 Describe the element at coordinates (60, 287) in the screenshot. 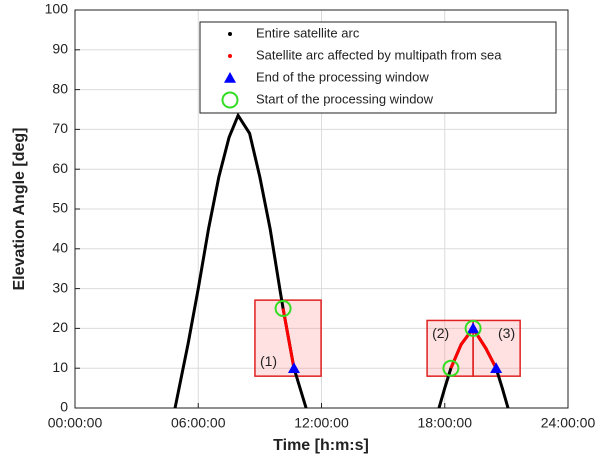

I see `y-tick-label: 30` at that location.